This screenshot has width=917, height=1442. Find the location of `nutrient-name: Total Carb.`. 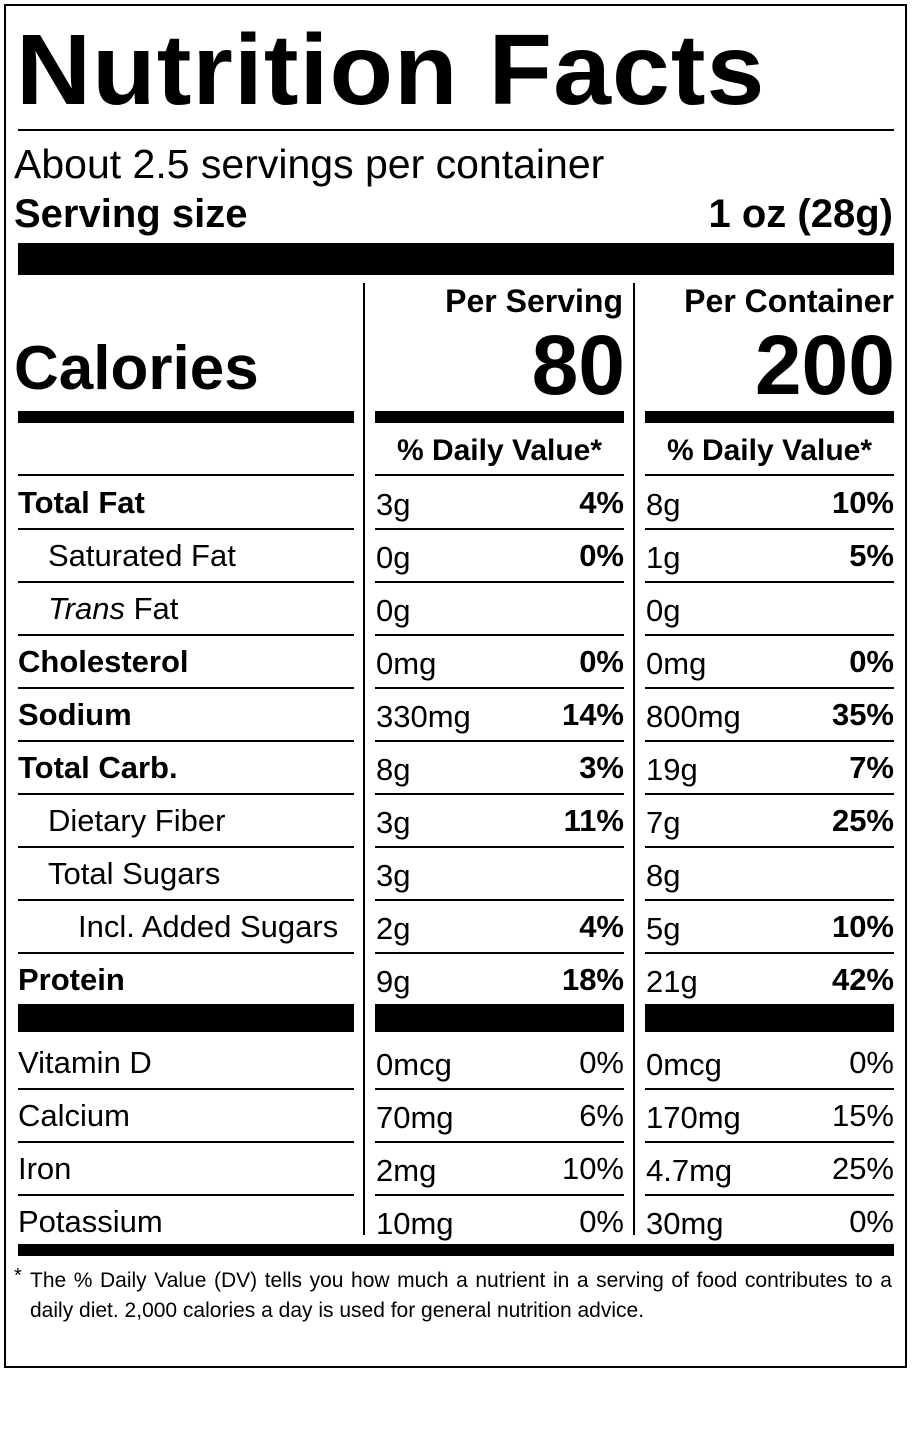

nutrient-name: Total Carb. is located at coordinates (98, 767).